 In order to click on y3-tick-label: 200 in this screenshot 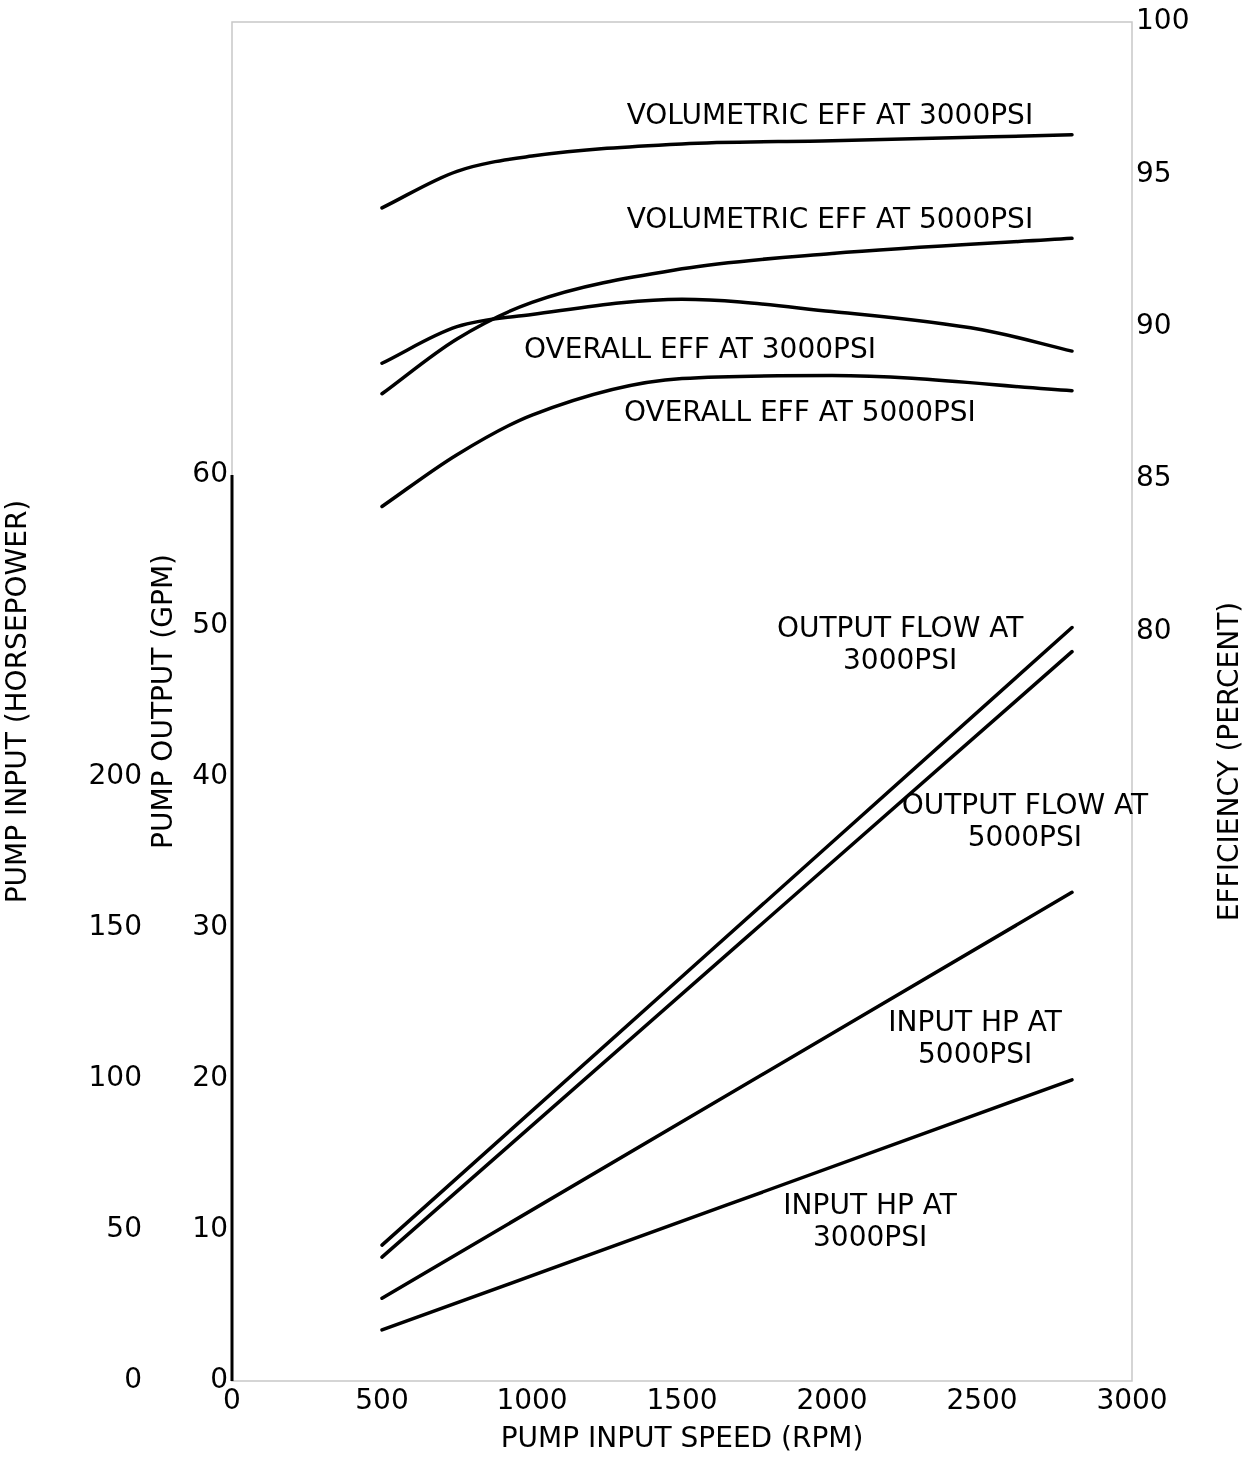, I will do `click(115, 775)`.